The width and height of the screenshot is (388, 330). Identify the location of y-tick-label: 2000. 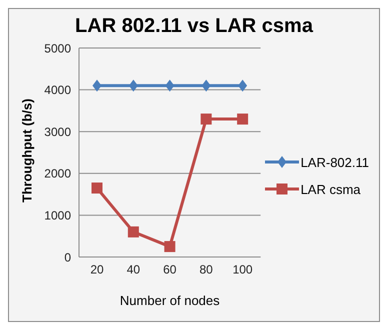
(58, 173).